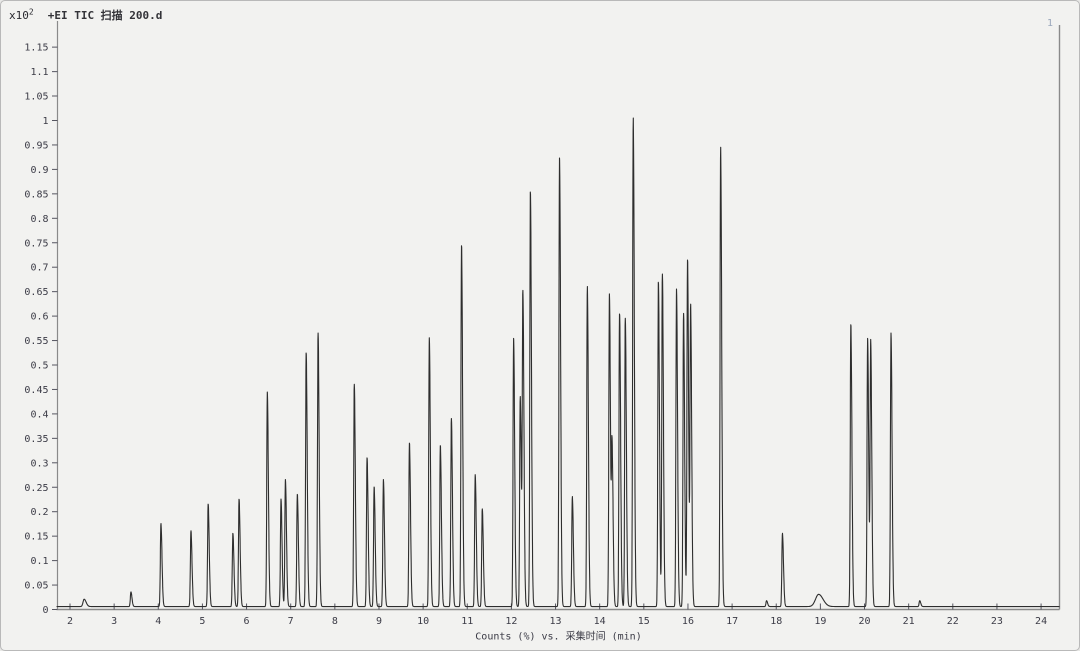  Describe the element at coordinates (21, 14) in the screenshot. I see `y-scale-label: x102` at that location.